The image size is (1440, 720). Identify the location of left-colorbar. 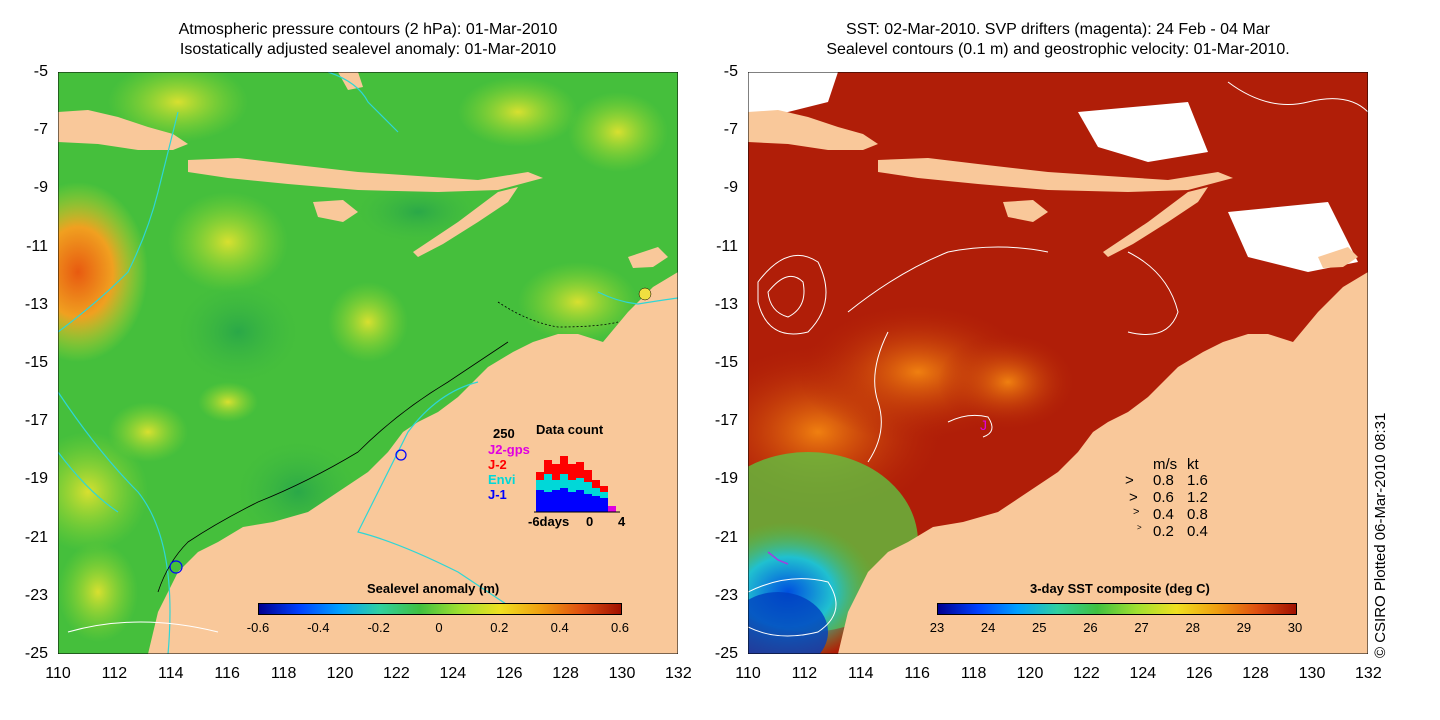
(440, 609).